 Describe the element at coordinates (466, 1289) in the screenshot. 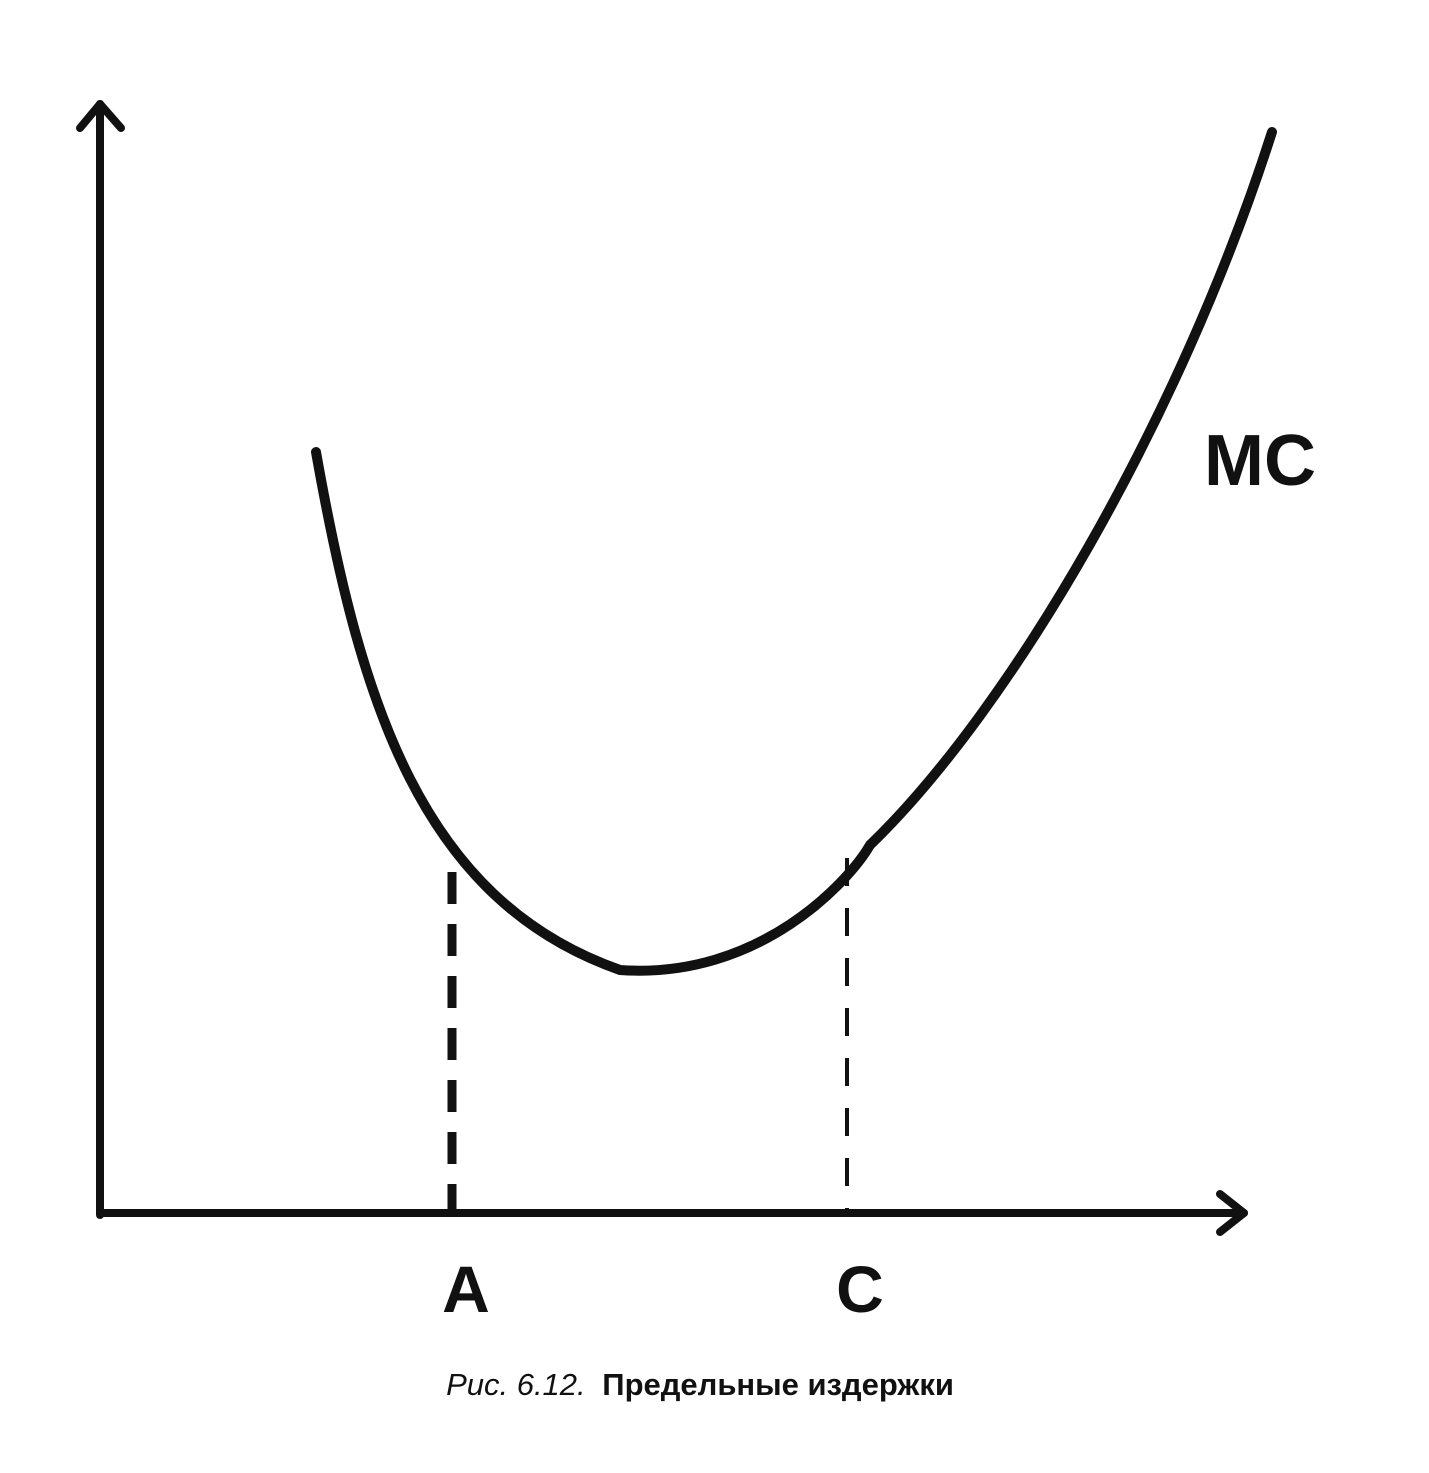

I see `x-label: A` at that location.